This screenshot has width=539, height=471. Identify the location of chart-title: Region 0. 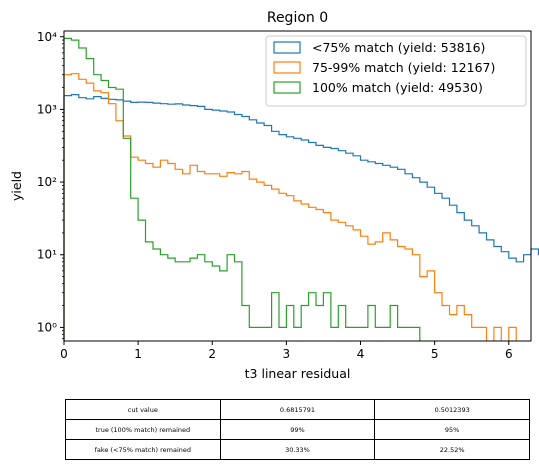
(297, 18).